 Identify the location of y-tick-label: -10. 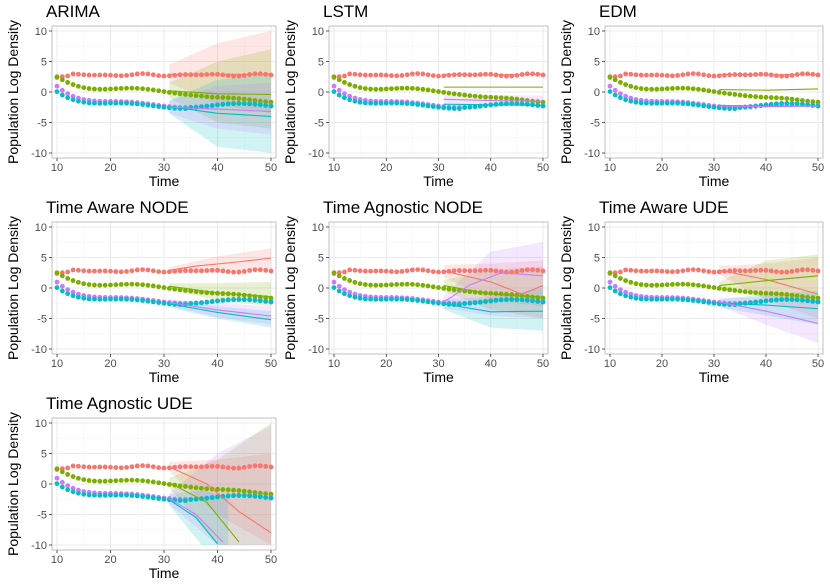
(39, 154).